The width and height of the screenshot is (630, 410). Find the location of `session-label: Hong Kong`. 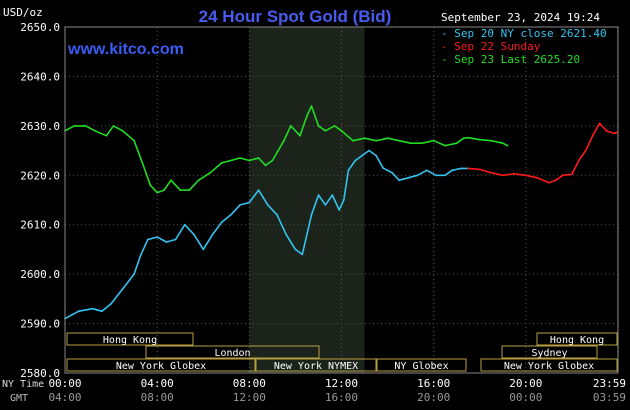

session-label: Hong Kong is located at coordinates (130, 340).